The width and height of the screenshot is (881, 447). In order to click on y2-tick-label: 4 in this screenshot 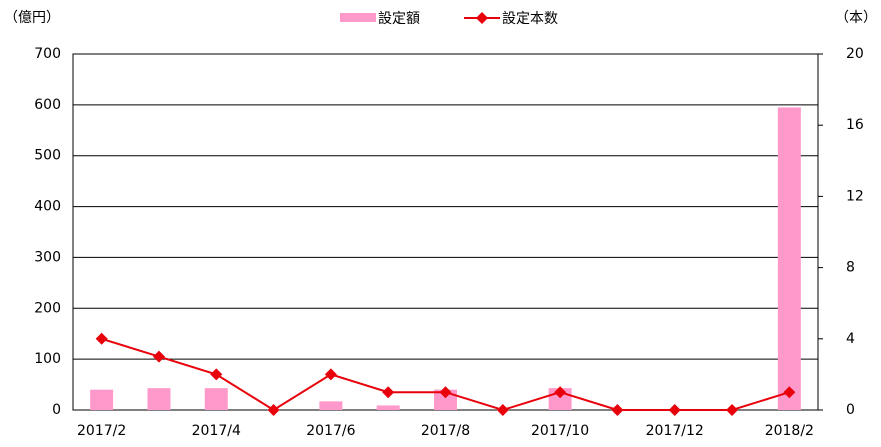, I will do `click(850, 339)`.